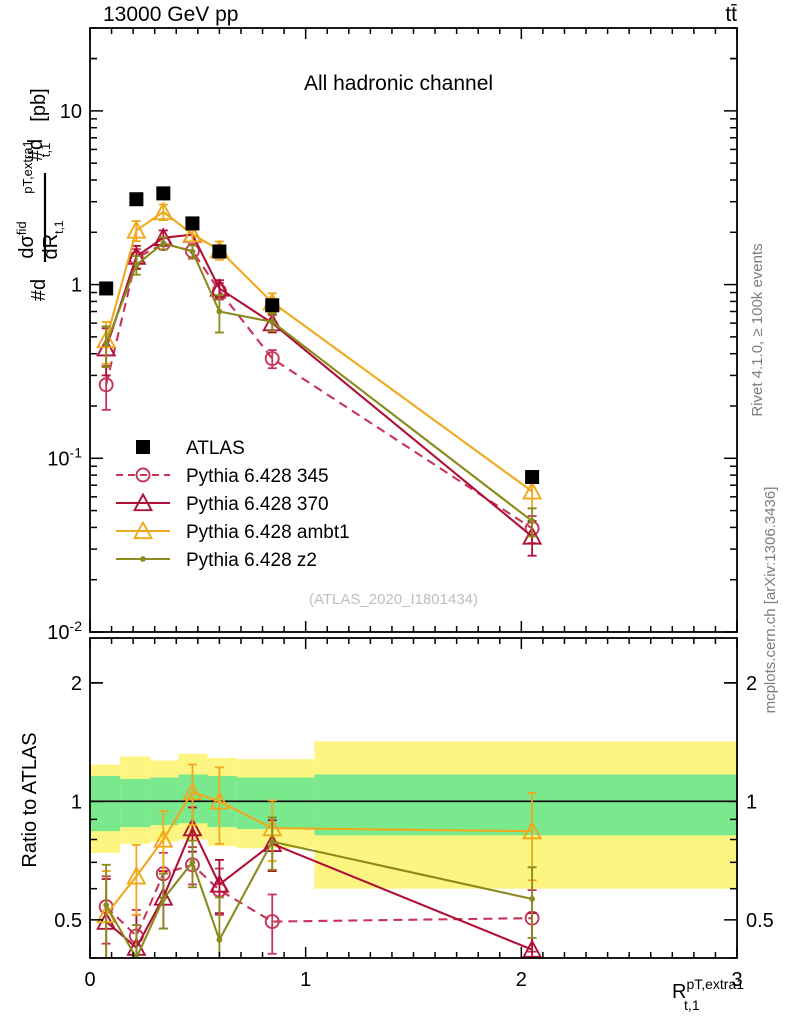 The image size is (786, 1024). What do you see at coordinates (143, 447) in the screenshot?
I see `legend-marker-filled-square` at bounding box center [143, 447].